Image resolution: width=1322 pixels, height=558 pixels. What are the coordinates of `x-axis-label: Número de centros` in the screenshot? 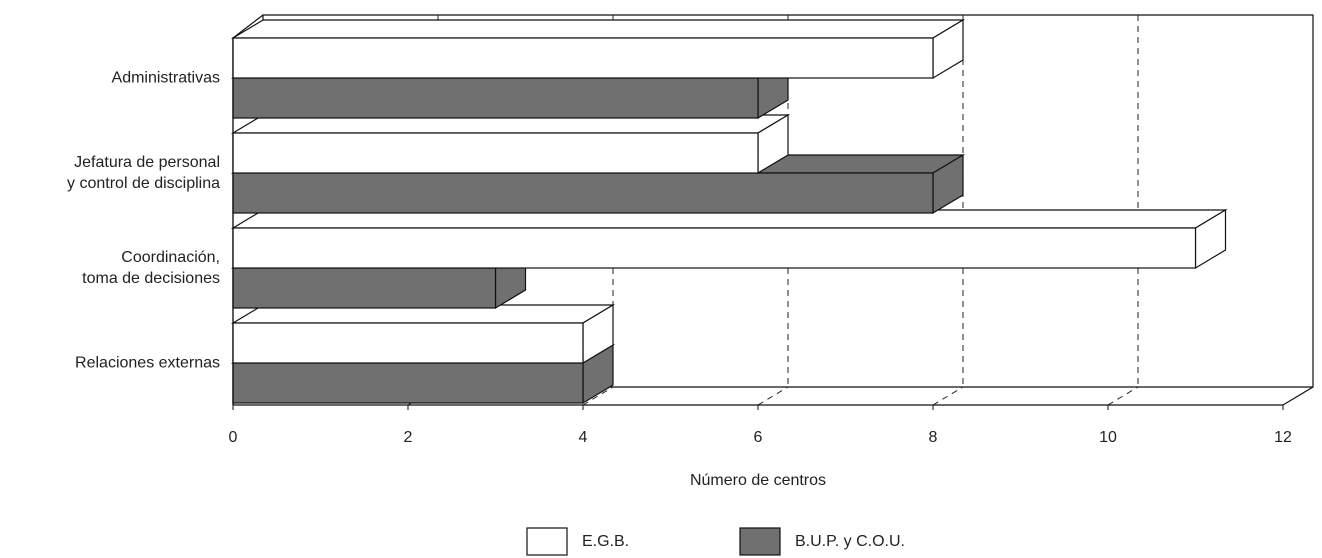 It's located at (758, 480).